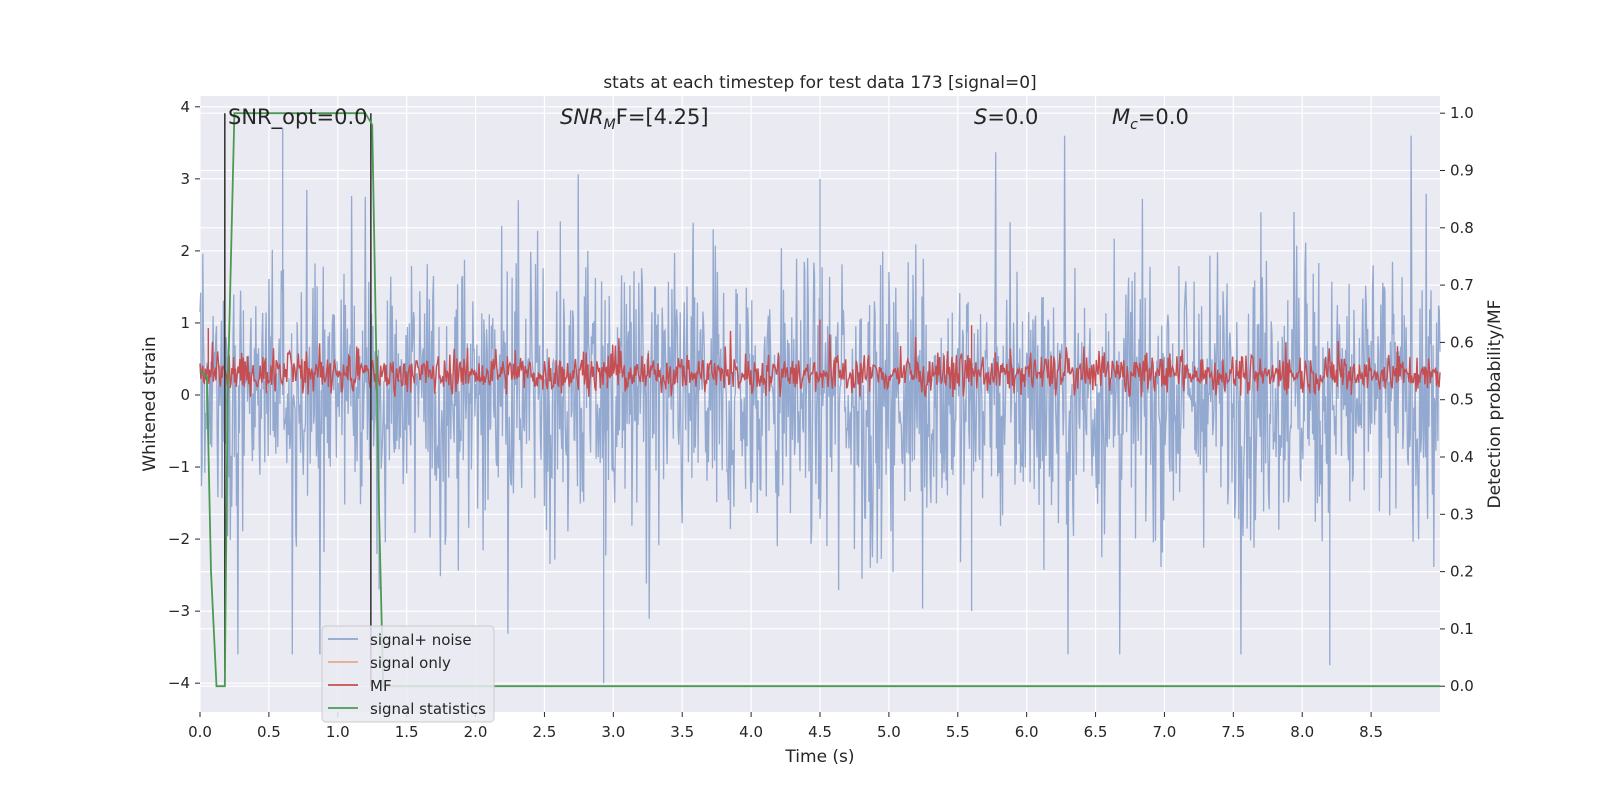 Image resolution: width=1600 pixels, height=800 pixels. What do you see at coordinates (820, 732) in the screenshot?
I see `x-tick-label: 4.5` at bounding box center [820, 732].